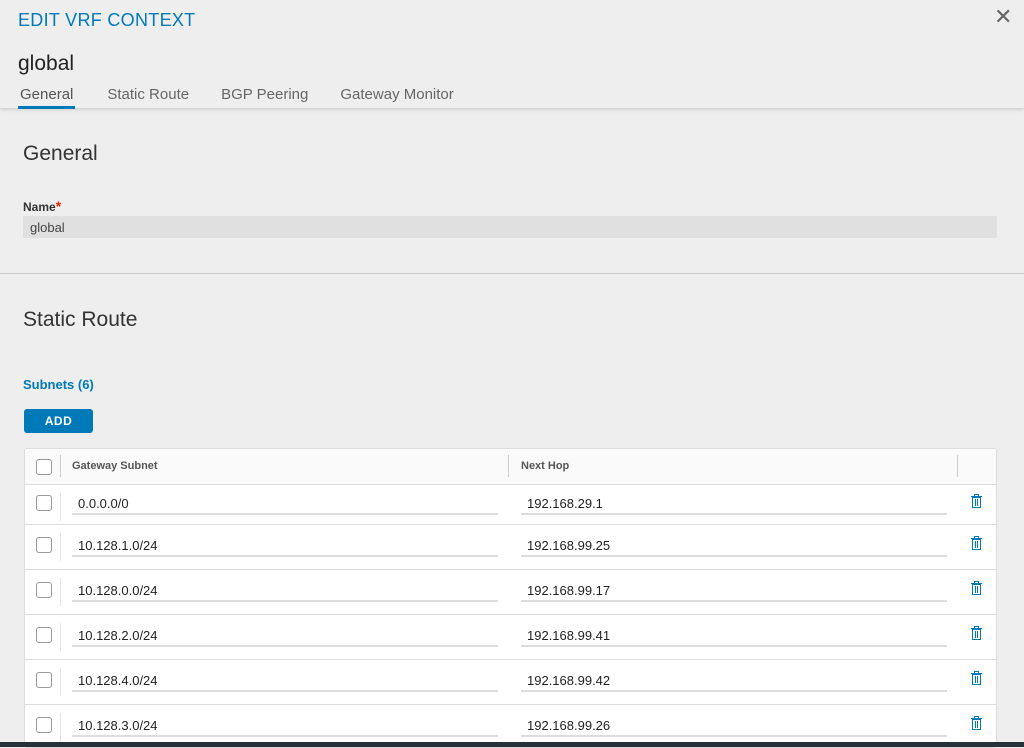 The height and width of the screenshot is (748, 1024). Describe the element at coordinates (60, 153) in the screenshot. I see `general-heading: General` at that location.